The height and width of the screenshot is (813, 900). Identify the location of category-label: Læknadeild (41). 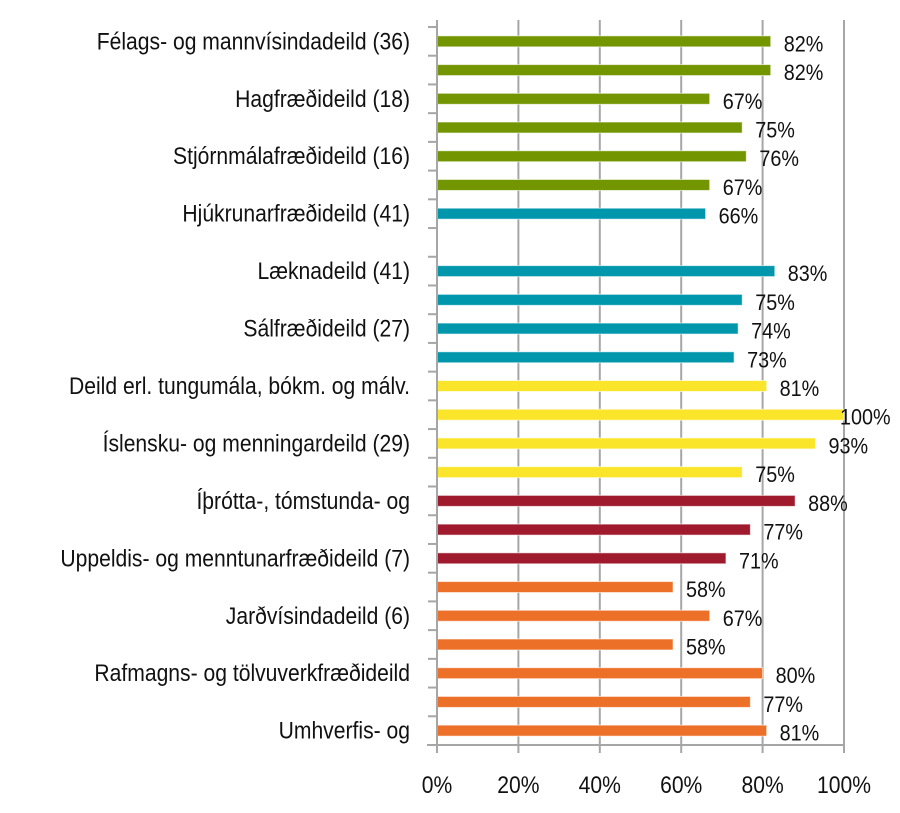
(333, 271).